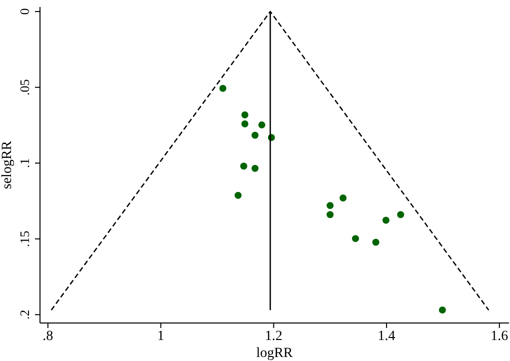 The height and width of the screenshot is (361, 510). Describe the element at coordinates (275, 353) in the screenshot. I see `x-axis-title: logRR` at that location.